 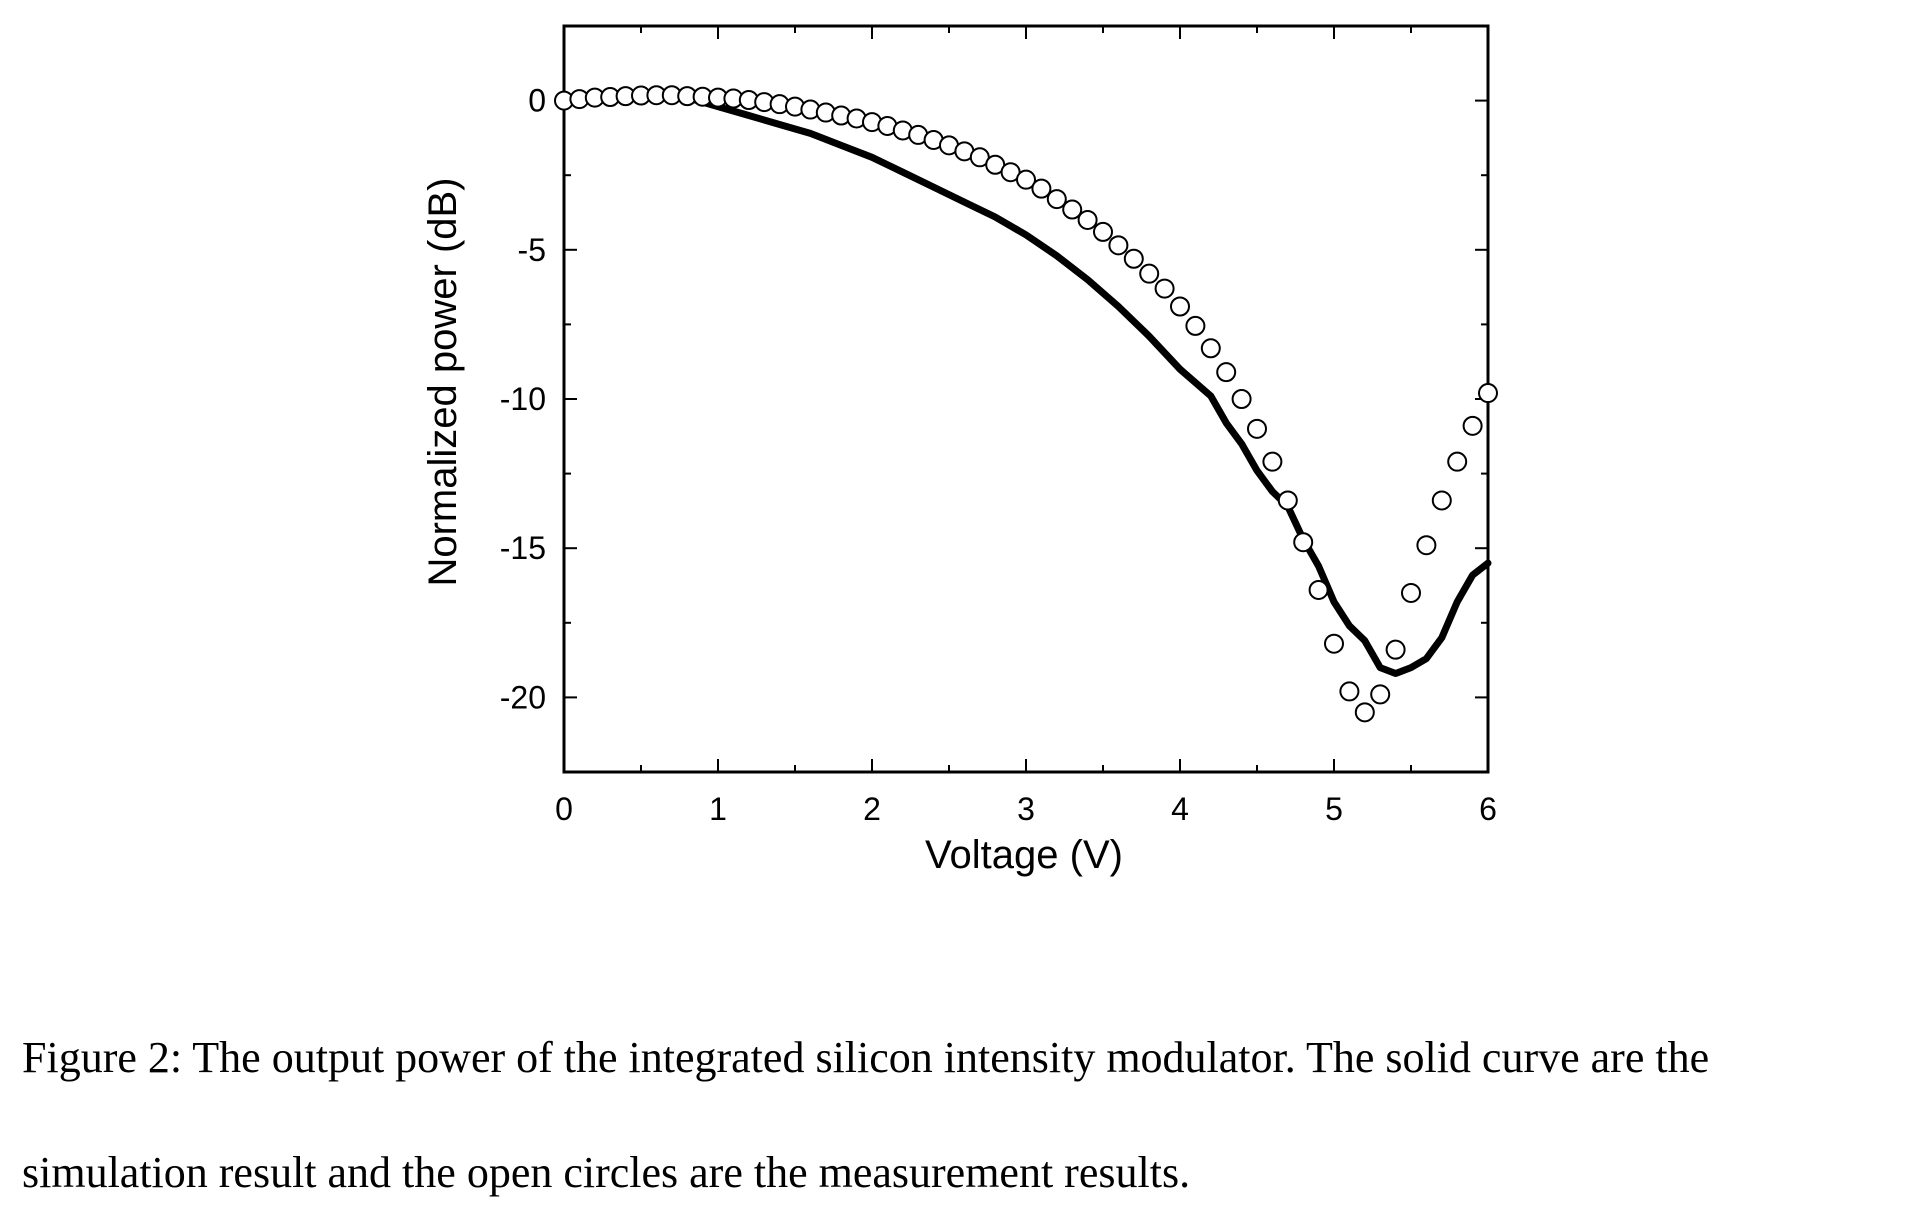 I want to click on y-tick-labels: 0 -5 -10 -15 -20, so click(x=523, y=399).